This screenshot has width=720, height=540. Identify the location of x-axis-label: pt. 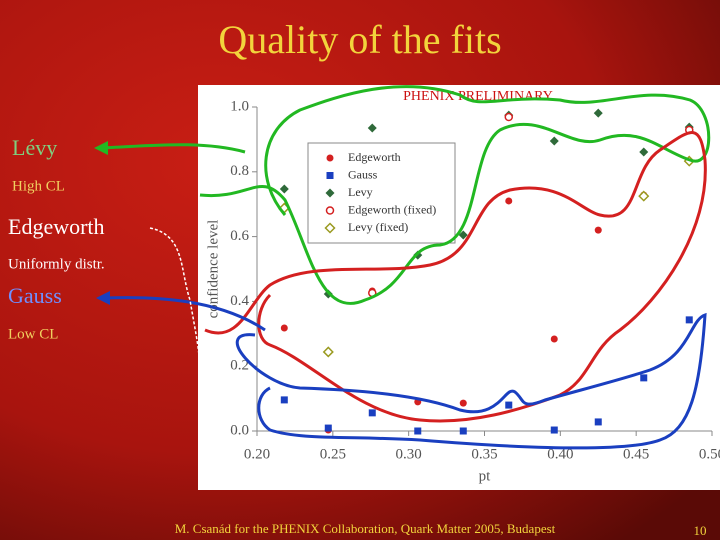
(485, 476).